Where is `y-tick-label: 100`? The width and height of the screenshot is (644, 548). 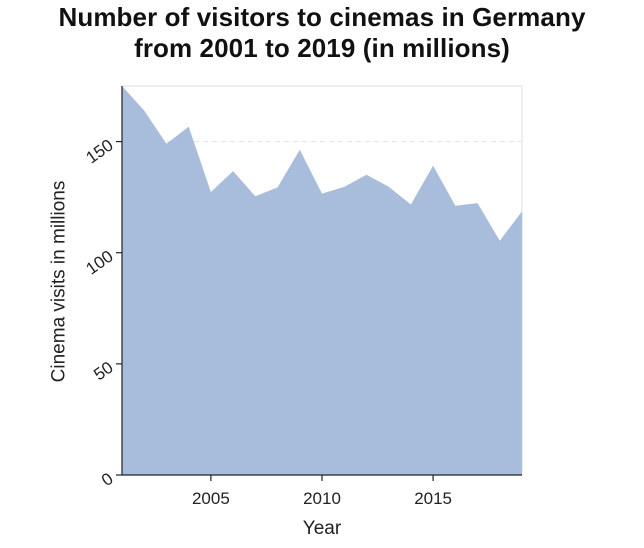
y-tick-label: 100 is located at coordinates (100, 263).